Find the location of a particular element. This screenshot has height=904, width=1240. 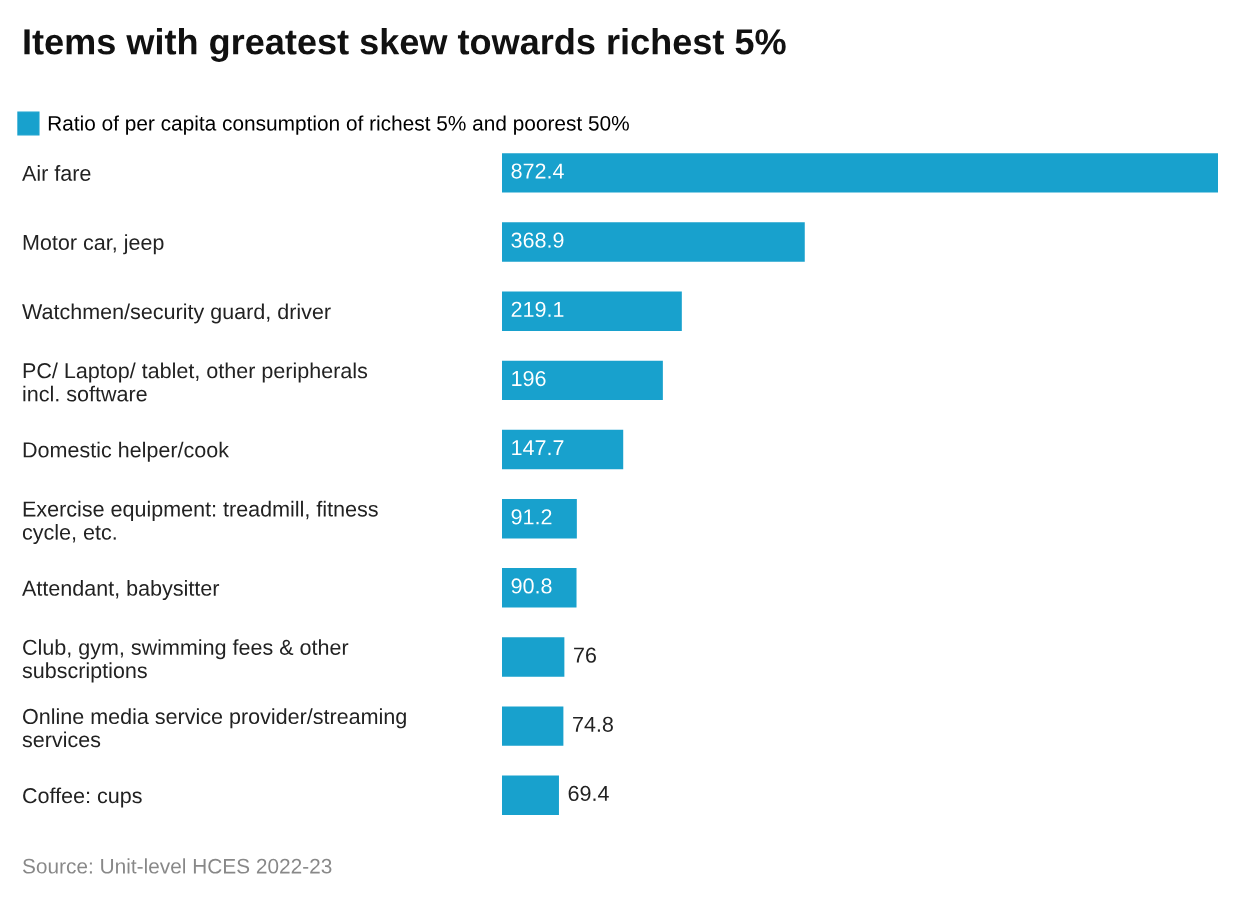

data-label: 90.8 is located at coordinates (531, 586).